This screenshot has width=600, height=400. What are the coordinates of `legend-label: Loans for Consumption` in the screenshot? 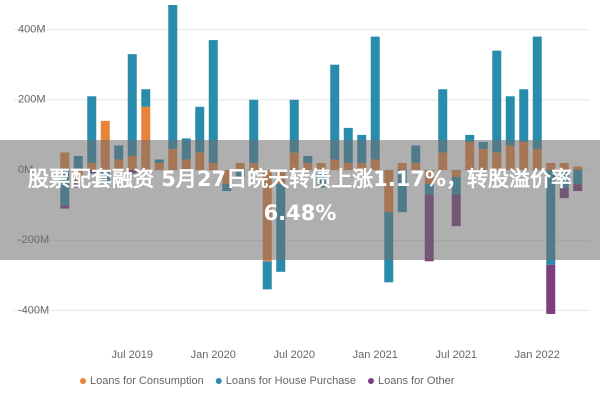 It's located at (147, 381).